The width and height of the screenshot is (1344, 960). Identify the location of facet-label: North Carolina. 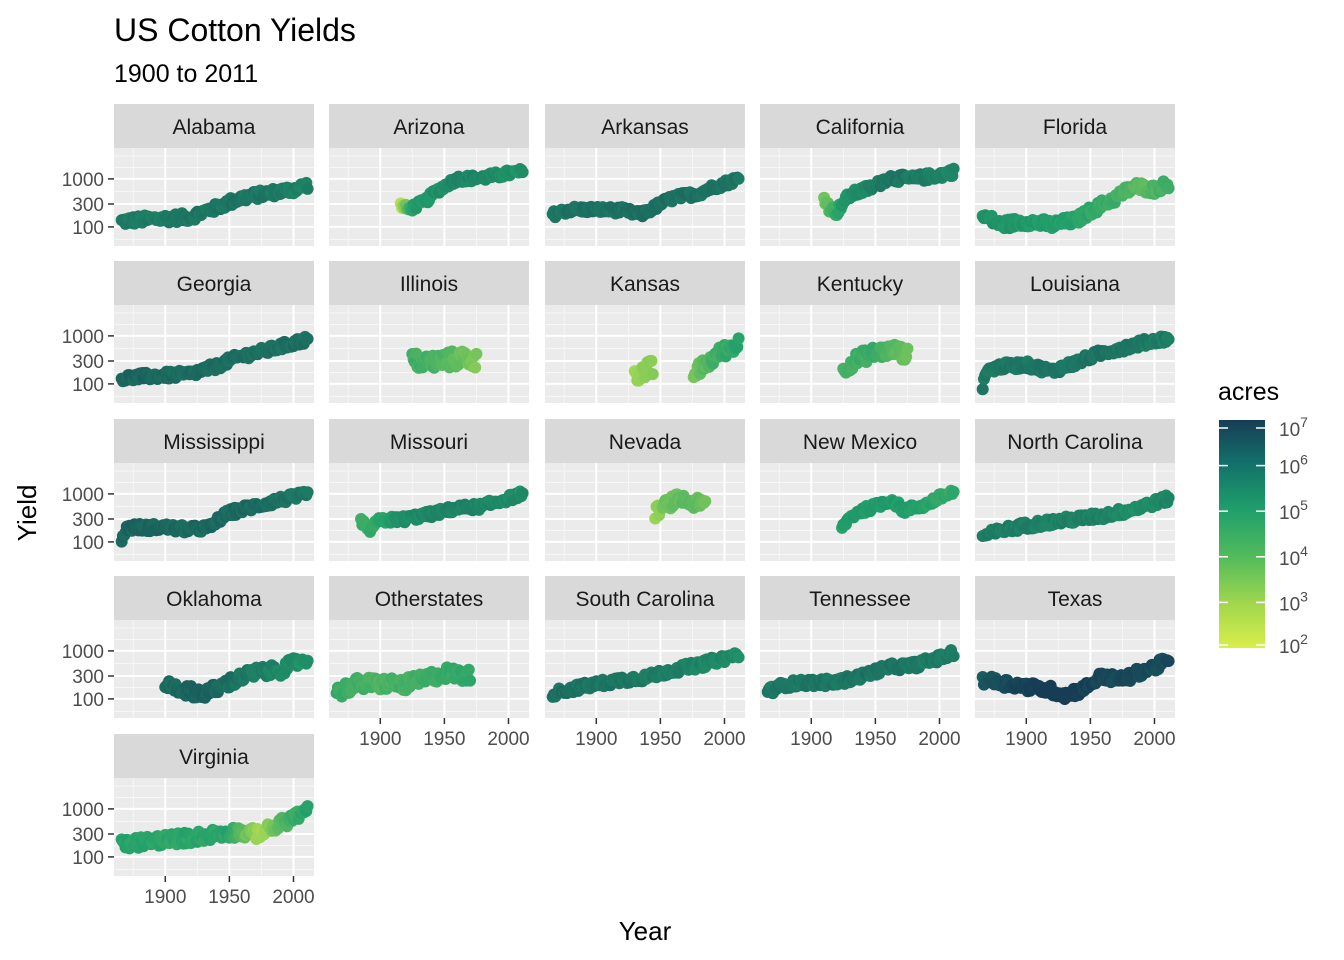
(1075, 442).